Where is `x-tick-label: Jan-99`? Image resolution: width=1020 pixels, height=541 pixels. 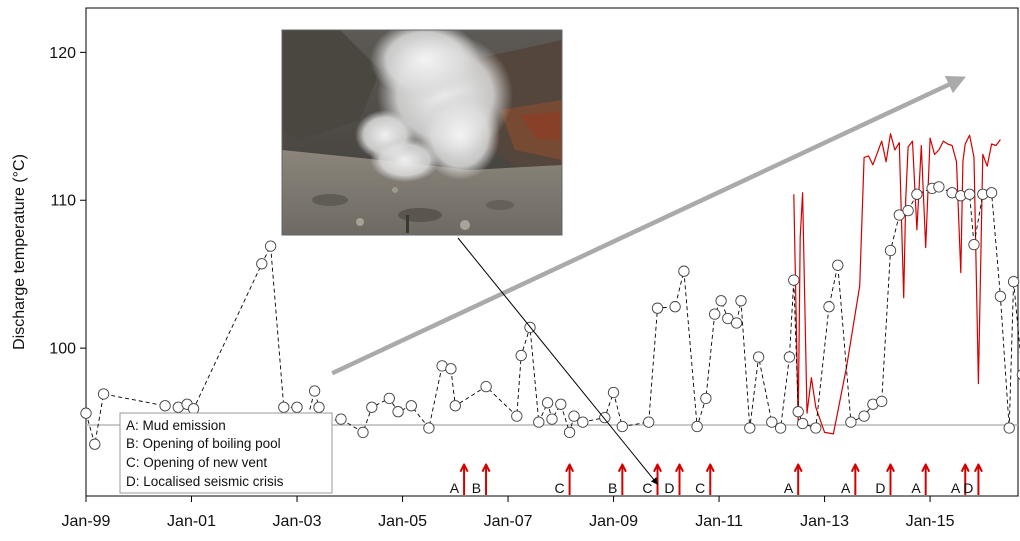
x-tick-label: Jan-99 is located at coordinates (86, 521).